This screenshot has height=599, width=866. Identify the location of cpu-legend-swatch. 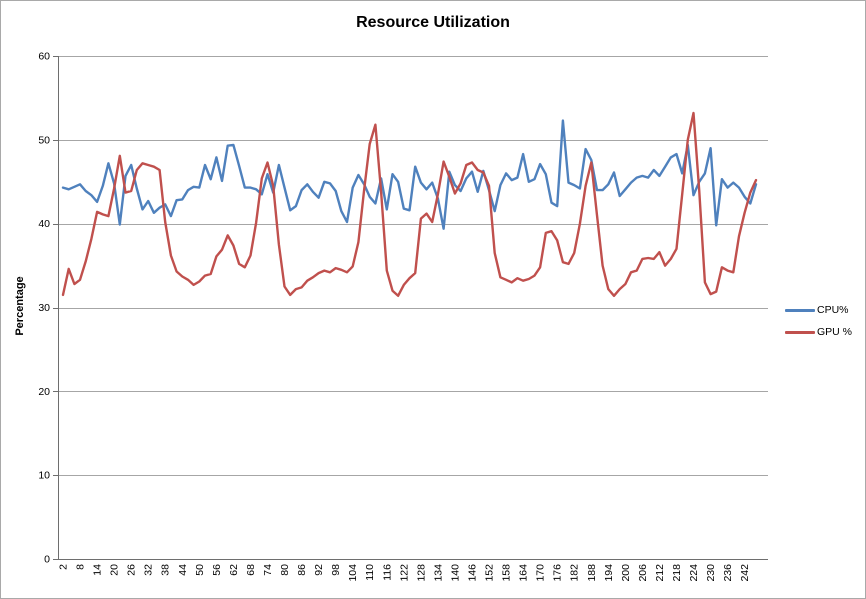
(800, 310).